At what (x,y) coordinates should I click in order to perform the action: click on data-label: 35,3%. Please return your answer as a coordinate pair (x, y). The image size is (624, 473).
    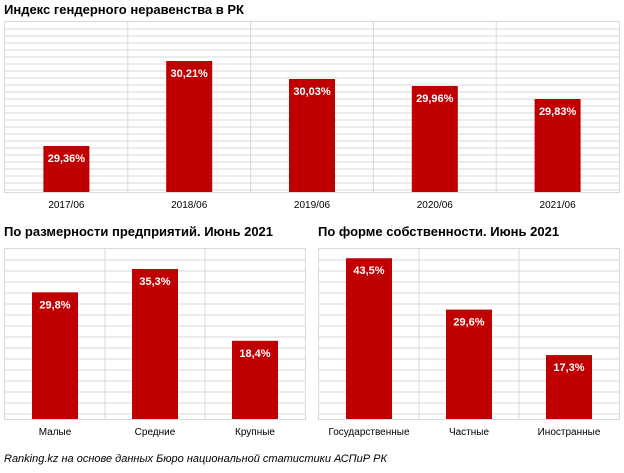
    Looking at the image, I should click on (154, 282).